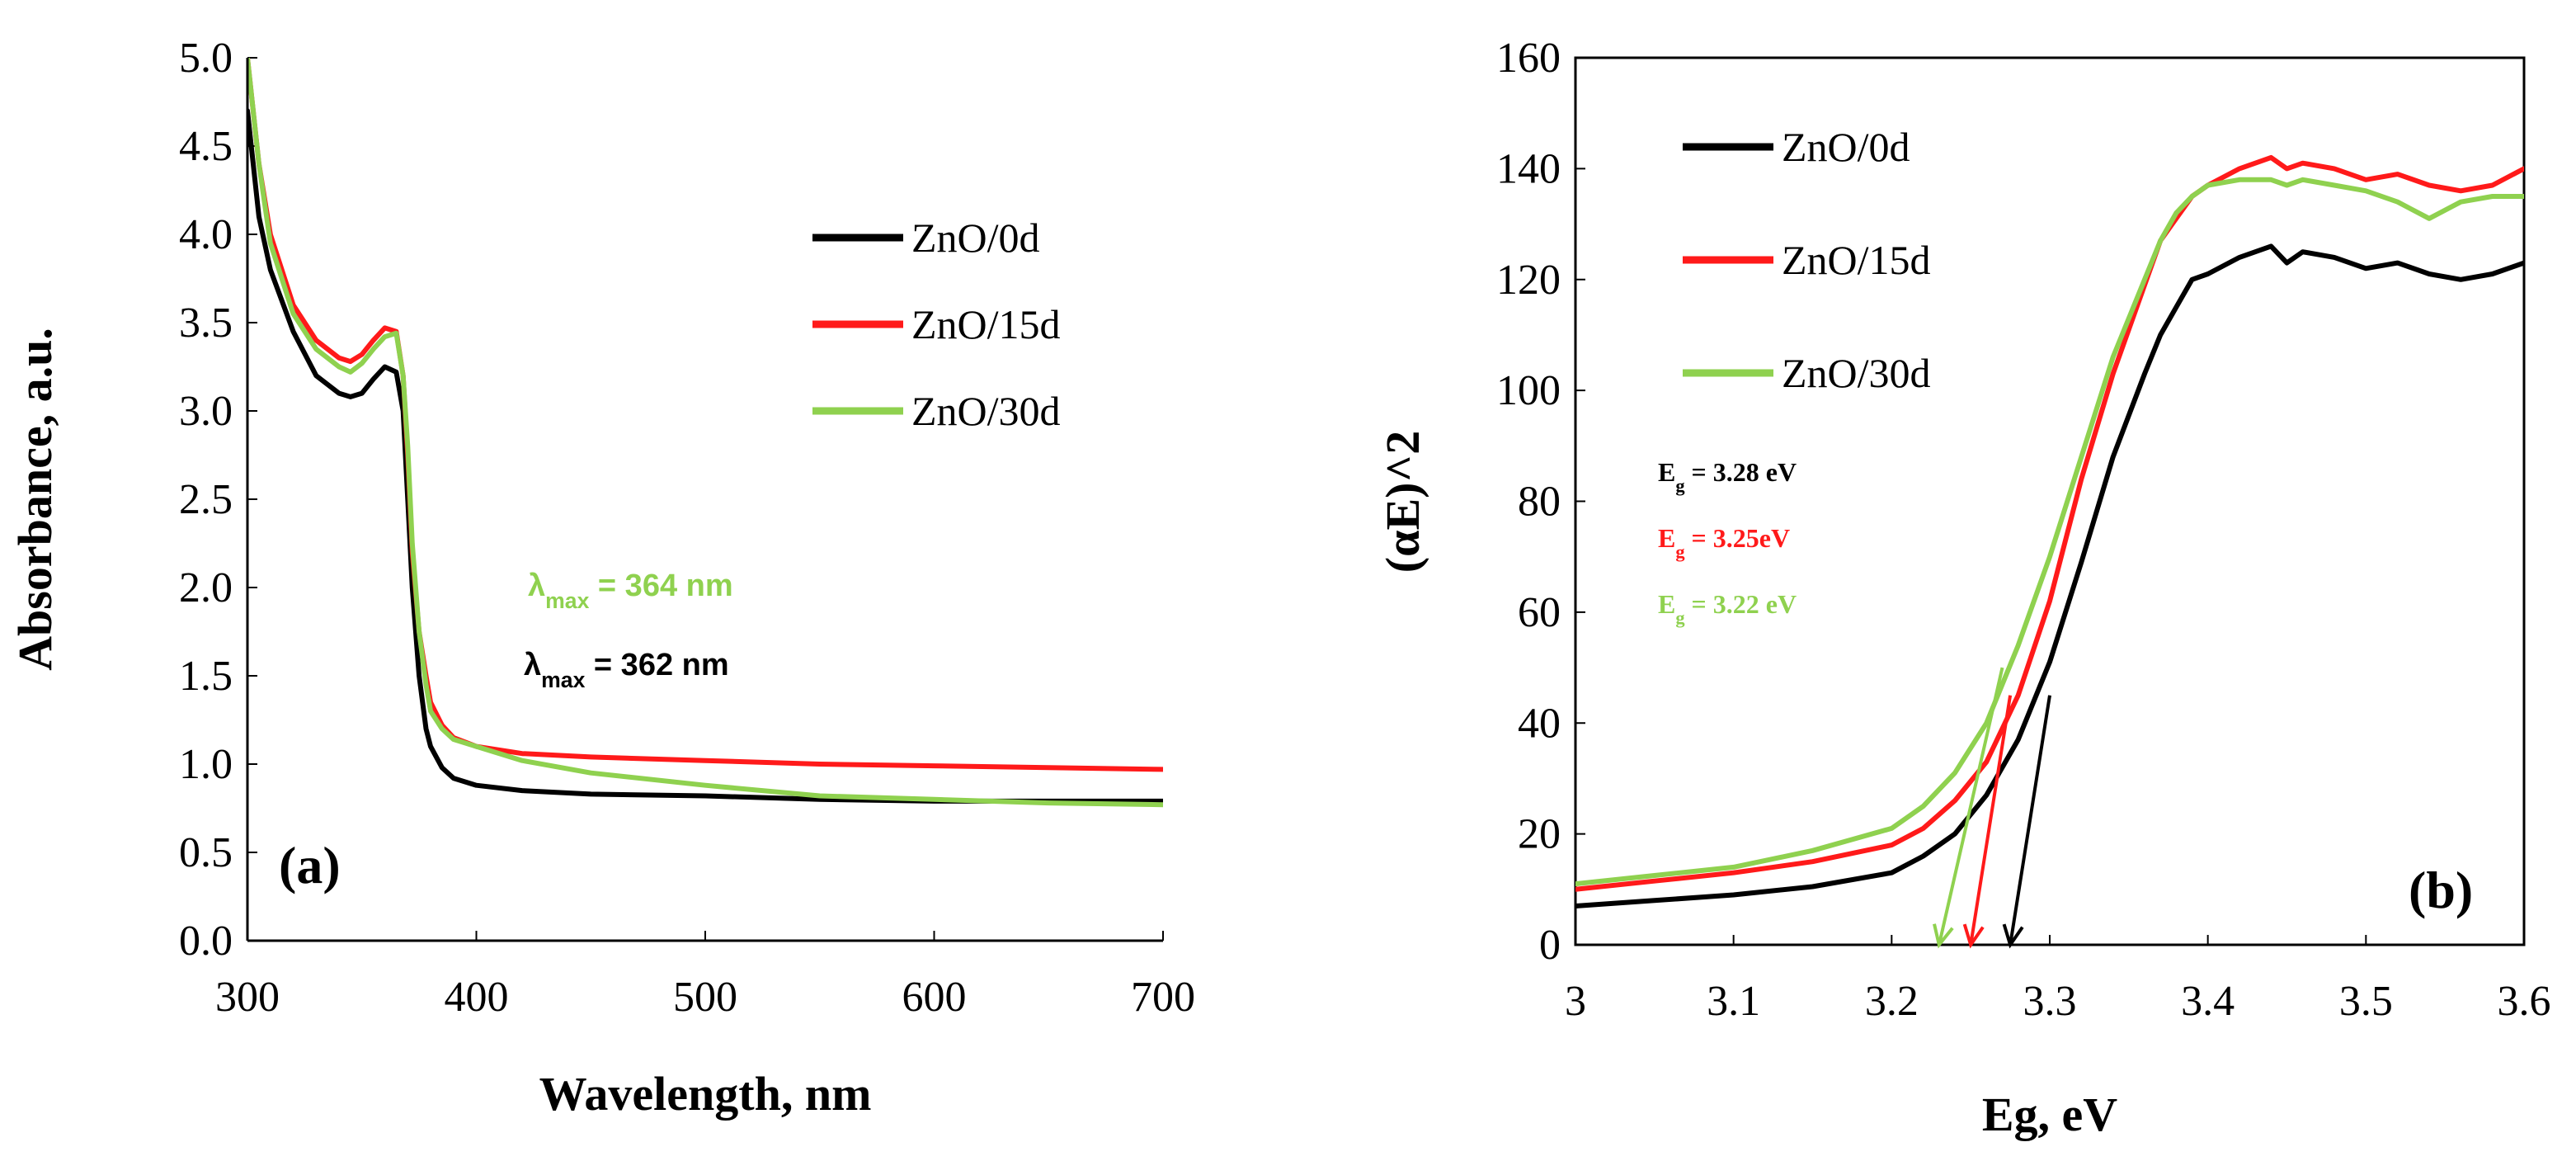 This screenshot has height=1161, width=2576. Describe the element at coordinates (705, 997) in the screenshot. I see `panel-a-x-tick-label: 500` at that location.